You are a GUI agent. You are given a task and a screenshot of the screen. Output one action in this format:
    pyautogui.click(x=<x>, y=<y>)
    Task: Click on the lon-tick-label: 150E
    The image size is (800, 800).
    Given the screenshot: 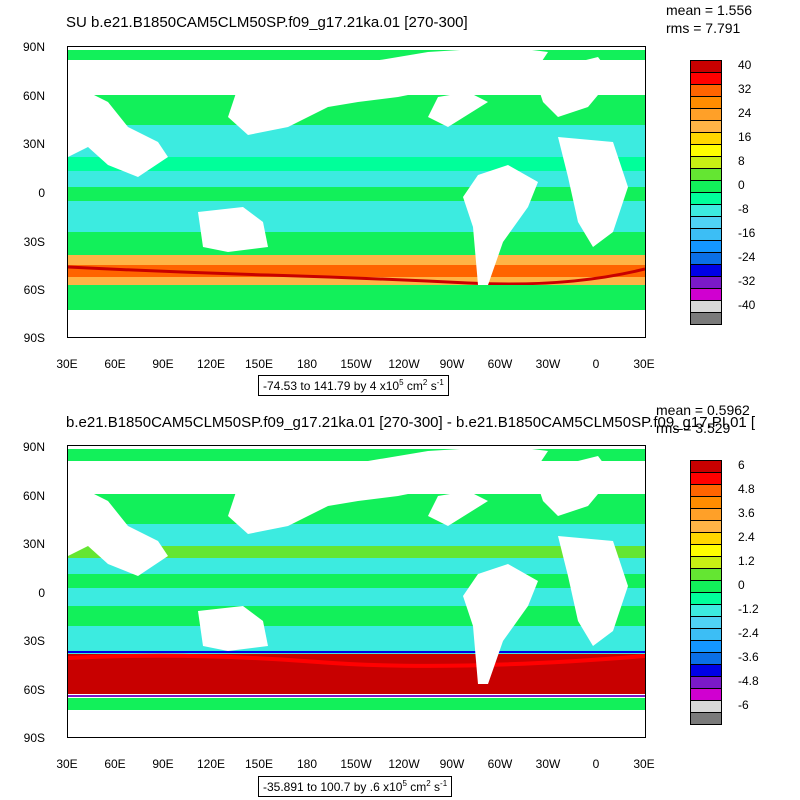 What is the action you would take?
    pyautogui.click(x=259, y=764)
    